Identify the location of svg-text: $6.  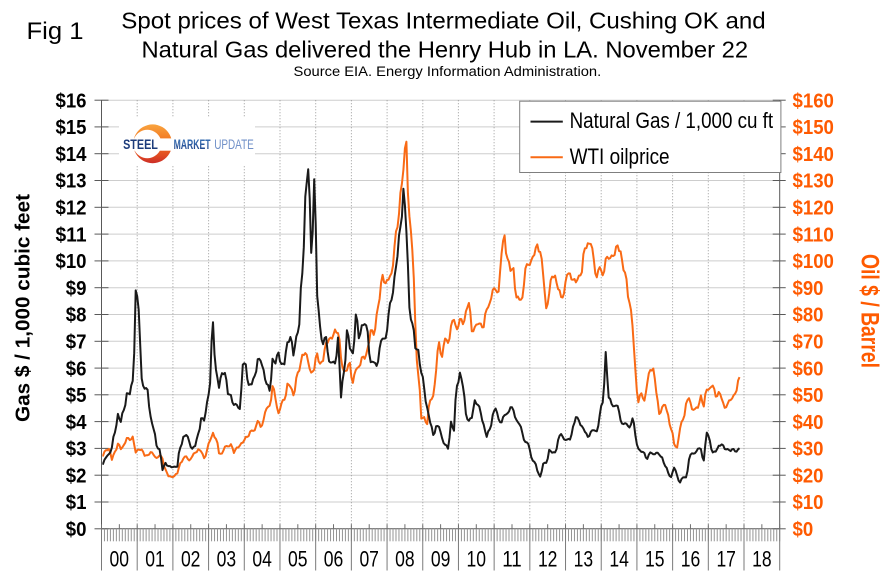
(76, 369).